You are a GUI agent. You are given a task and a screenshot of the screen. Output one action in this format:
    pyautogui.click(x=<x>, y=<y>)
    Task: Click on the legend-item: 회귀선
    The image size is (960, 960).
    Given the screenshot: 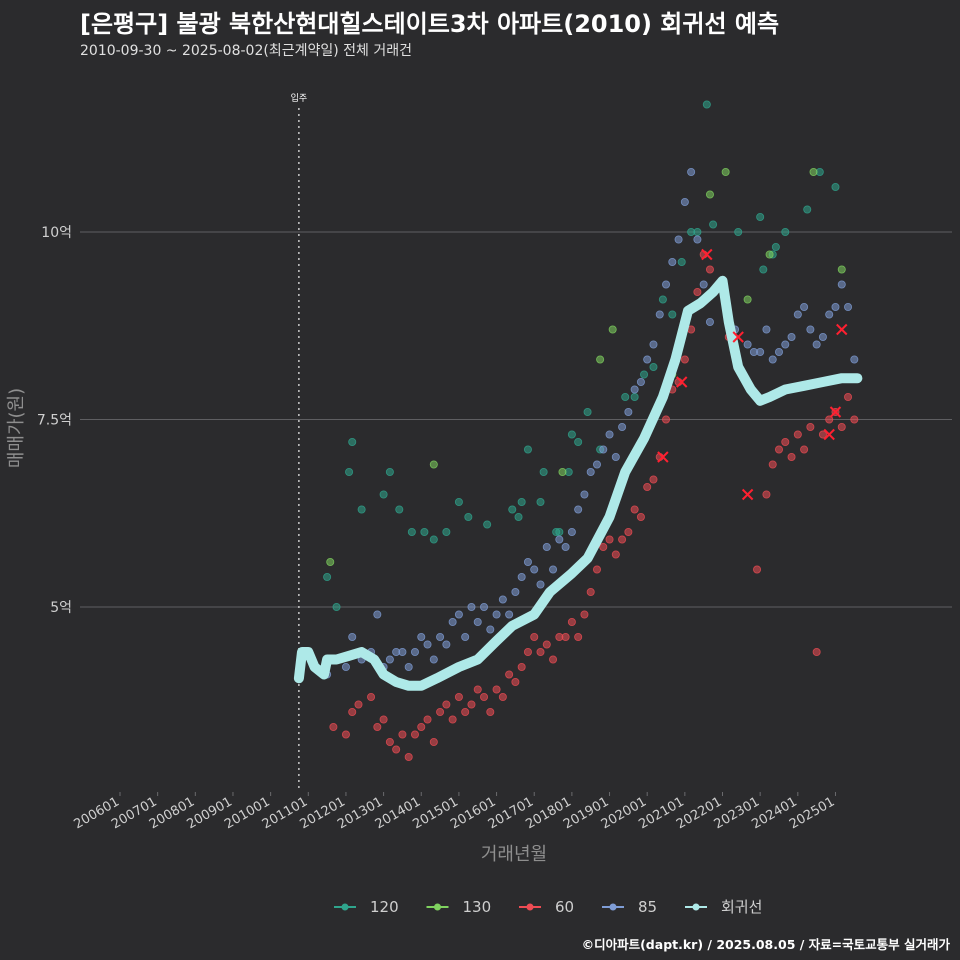 What is the action you would take?
    pyautogui.click(x=723, y=907)
    